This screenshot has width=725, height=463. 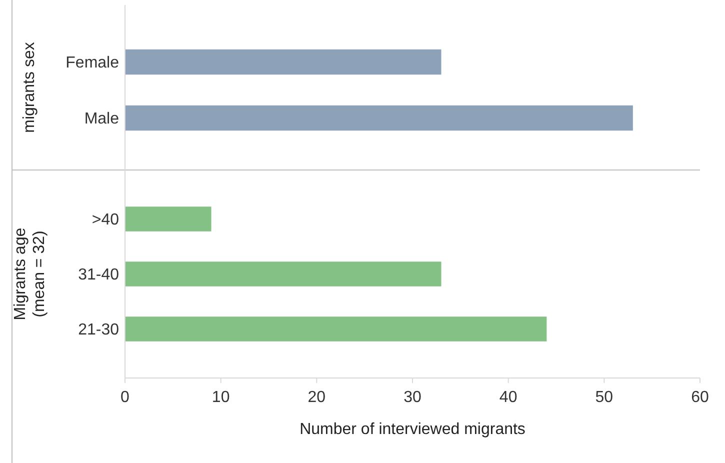 I want to click on x-tick-label: 50, so click(x=604, y=397).